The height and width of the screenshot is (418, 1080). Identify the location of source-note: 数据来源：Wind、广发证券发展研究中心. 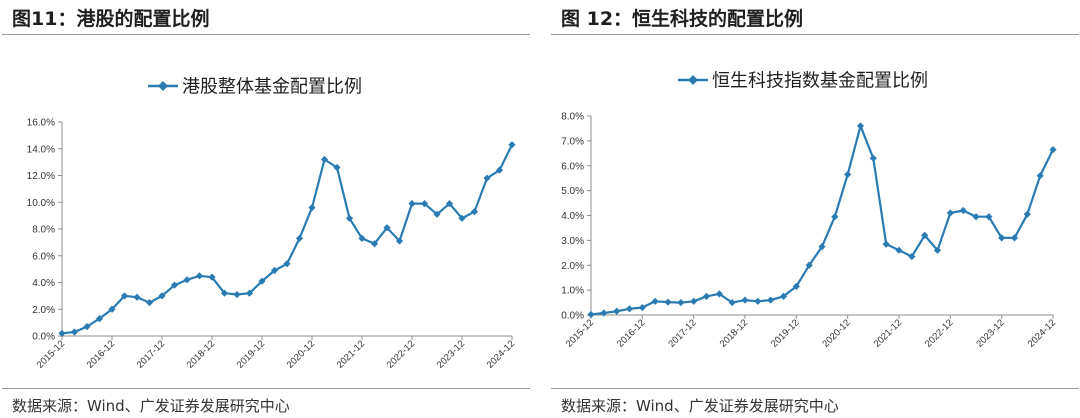
(151, 406).